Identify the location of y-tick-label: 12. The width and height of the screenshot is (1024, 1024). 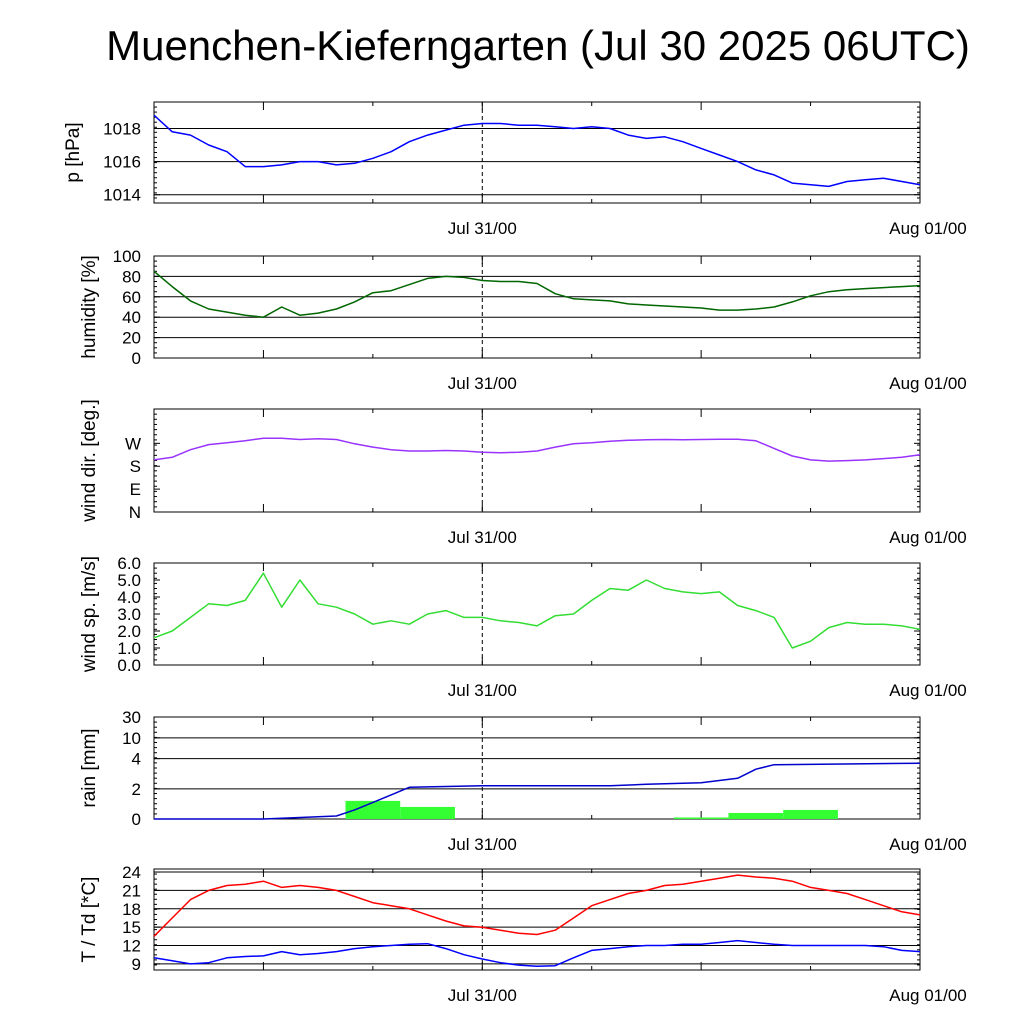
(131, 946).